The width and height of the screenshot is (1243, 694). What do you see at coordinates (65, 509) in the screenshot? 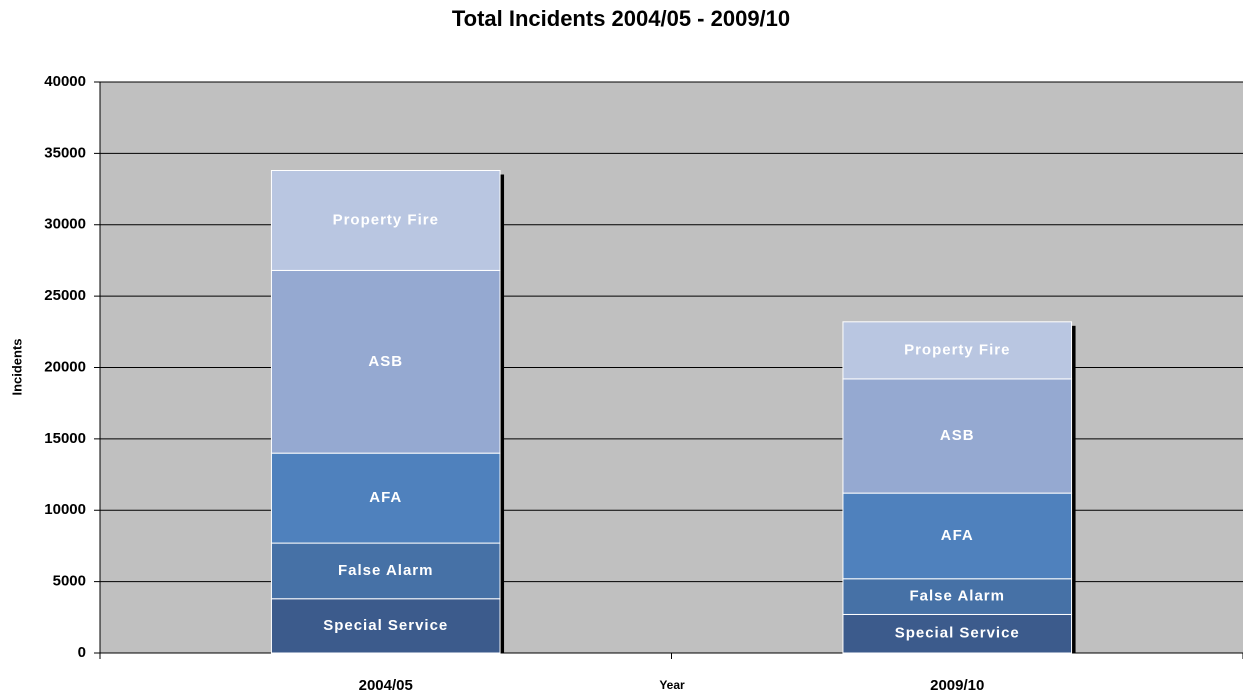
I see `y-tick-label: 10000` at bounding box center [65, 509].